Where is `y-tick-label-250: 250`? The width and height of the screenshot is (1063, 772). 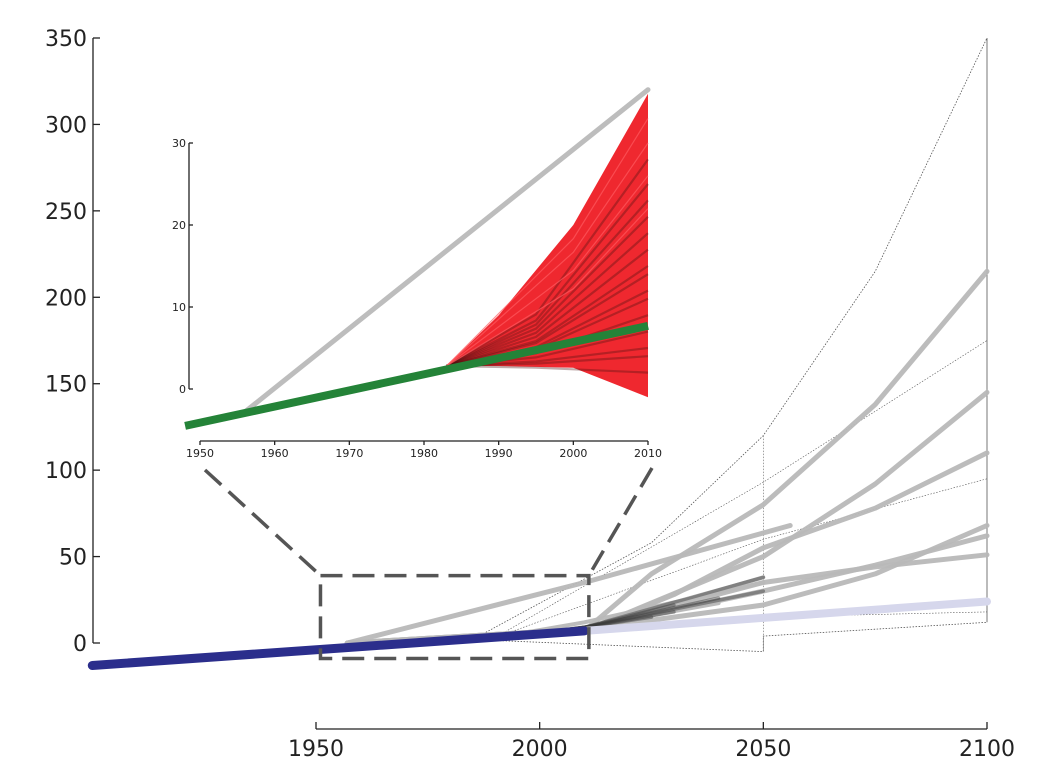 y-tick-label-250: 250 is located at coordinates (66, 212).